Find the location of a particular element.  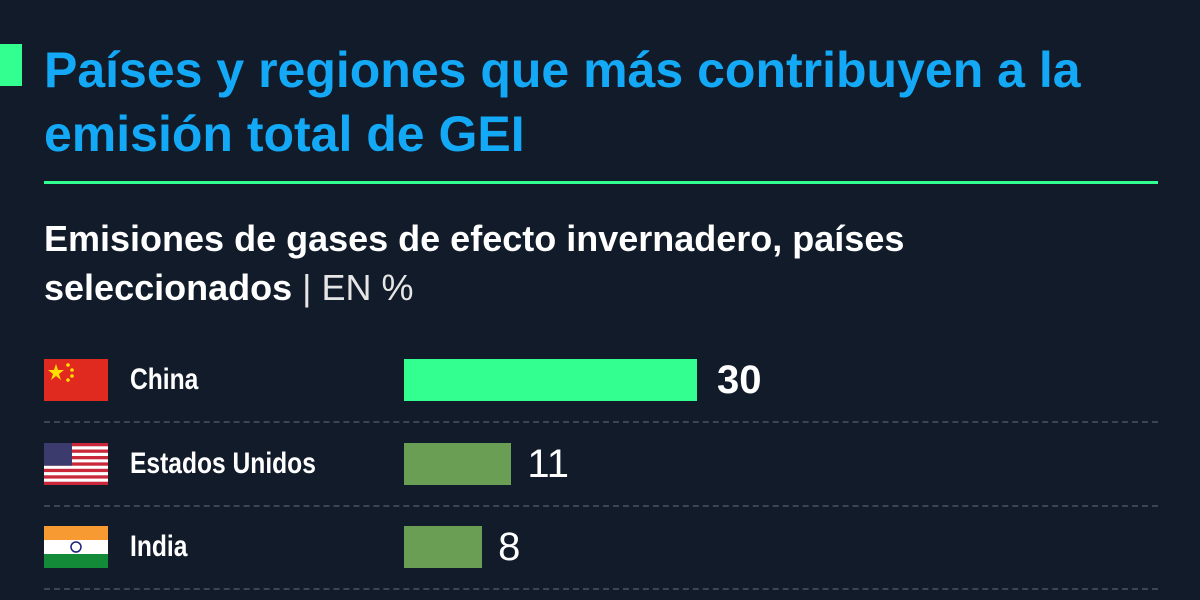

category-label: China is located at coordinates (164, 379).